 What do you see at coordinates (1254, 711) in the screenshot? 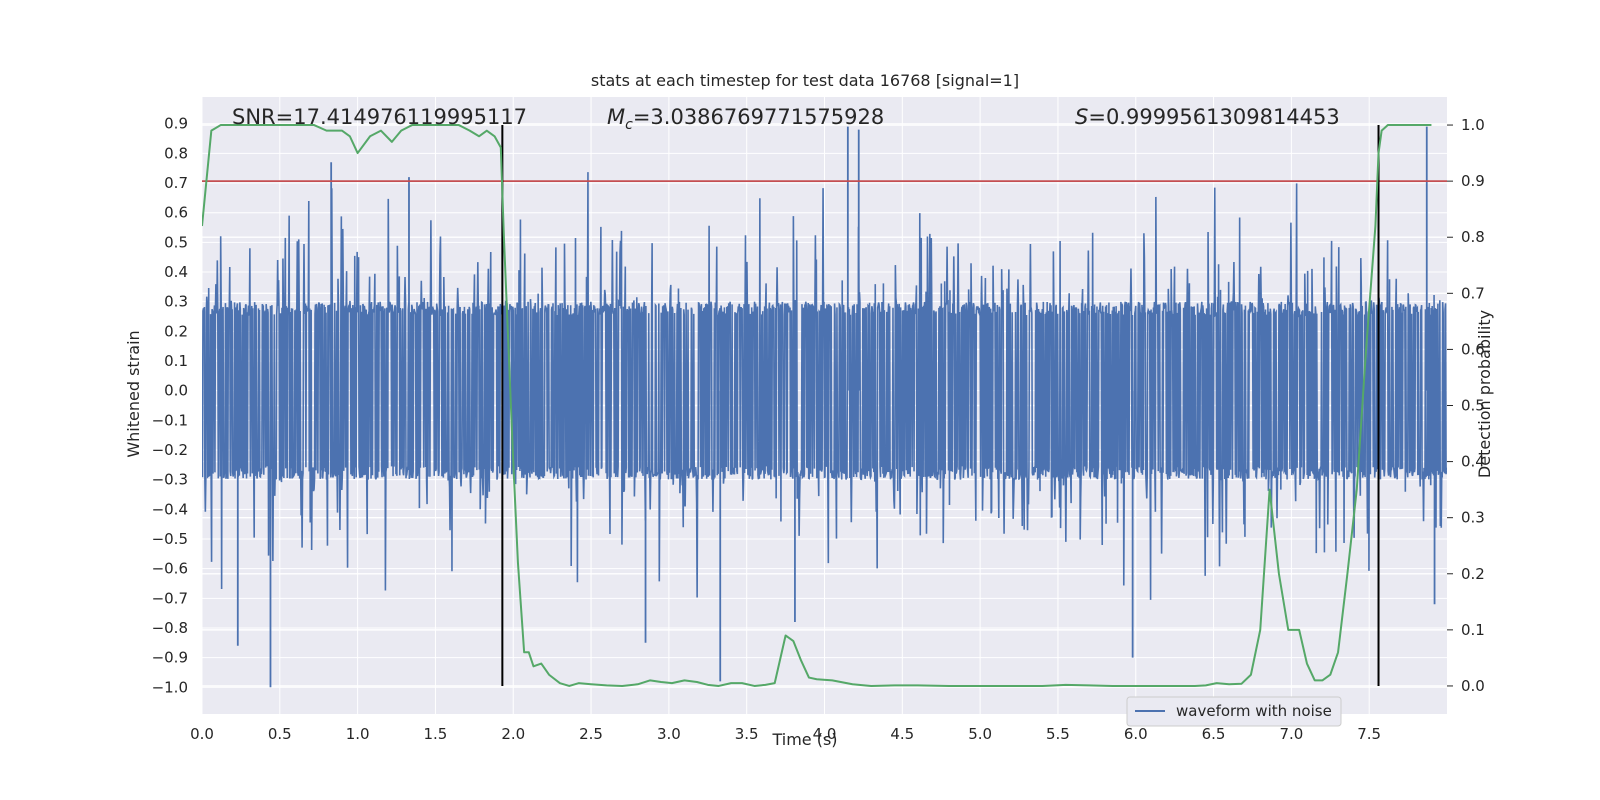
I see `legend-label: waveform with noise` at bounding box center [1254, 711].